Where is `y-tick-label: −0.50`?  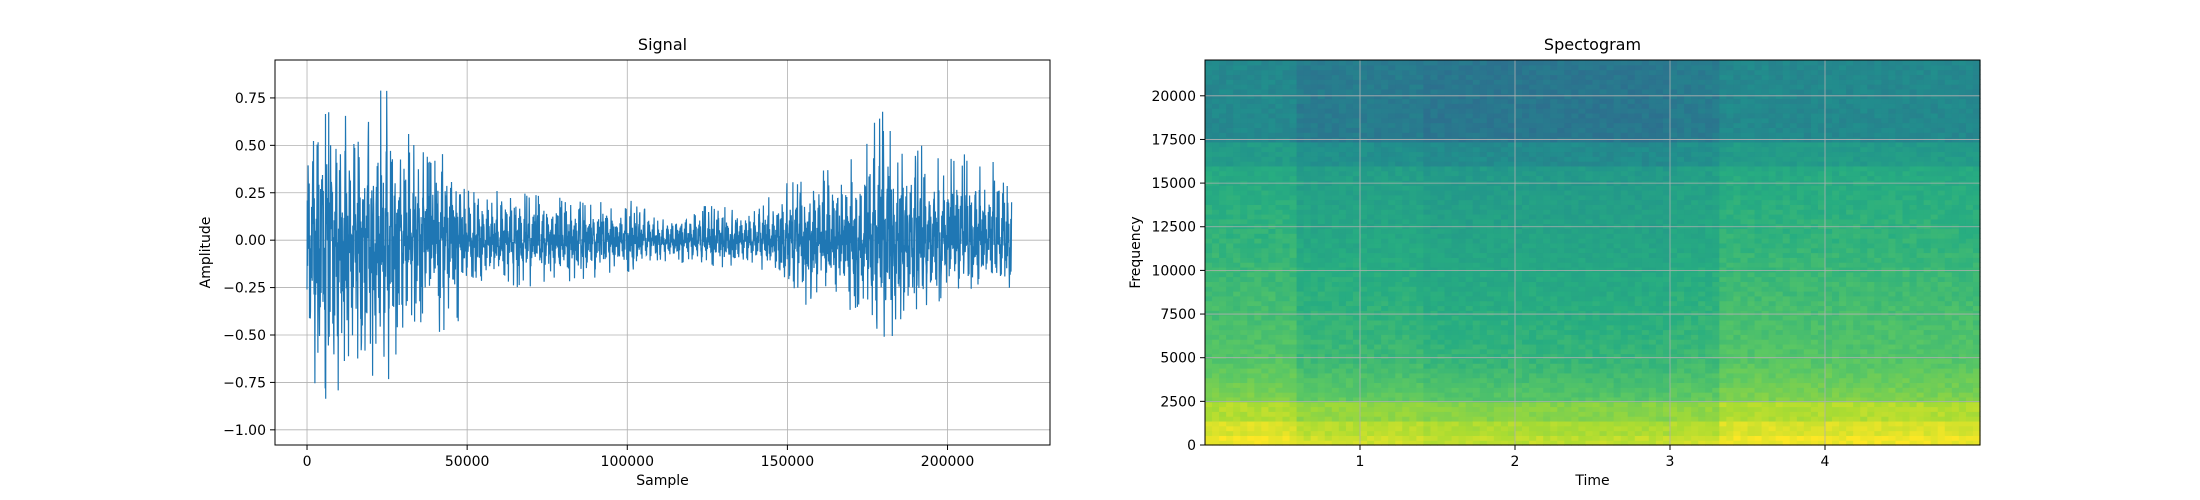 y-tick-label: −0.50 is located at coordinates (244, 336).